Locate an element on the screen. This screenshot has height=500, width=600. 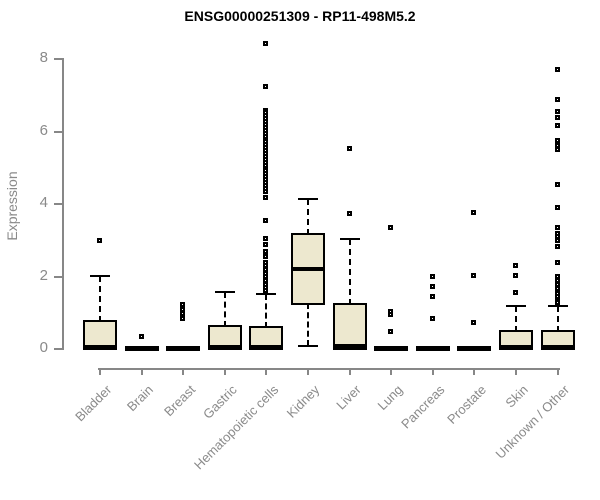
x-tick-label: Liver is located at coordinates (349, 397).